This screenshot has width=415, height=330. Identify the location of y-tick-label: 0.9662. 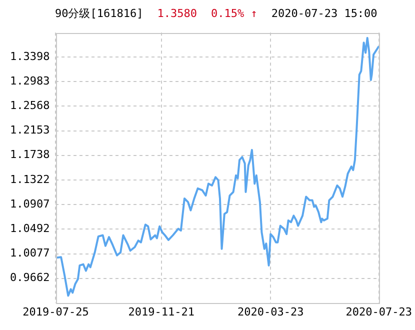
(30, 277).